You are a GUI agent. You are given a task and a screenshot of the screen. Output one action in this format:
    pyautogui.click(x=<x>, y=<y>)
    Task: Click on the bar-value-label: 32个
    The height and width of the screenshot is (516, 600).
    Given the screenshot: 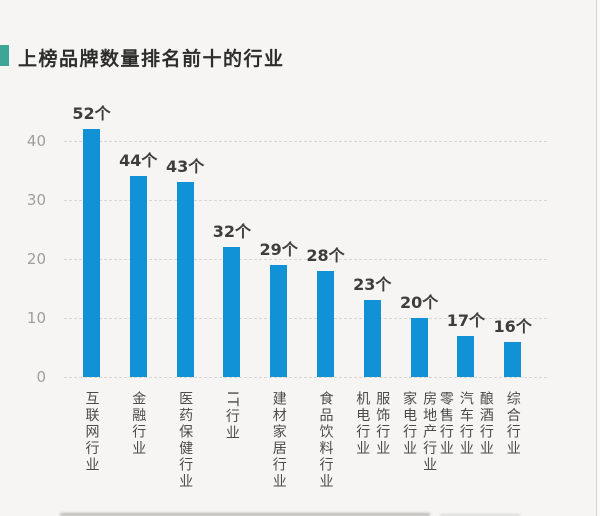 What is the action you would take?
    pyautogui.click(x=232, y=232)
    